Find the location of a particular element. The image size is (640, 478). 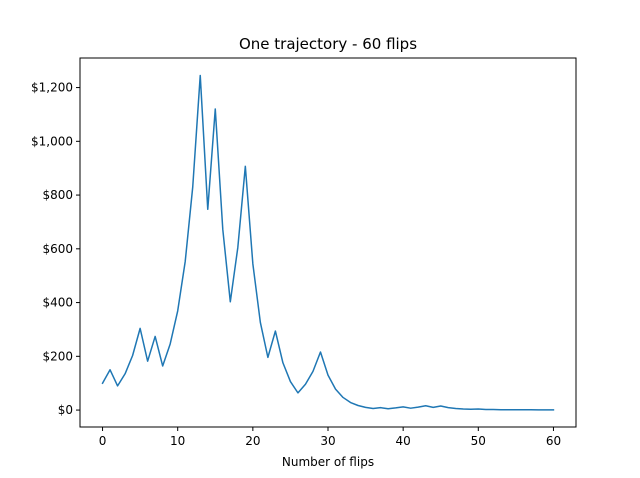

y-axis: $0 $200 $400 $600 $800 $1,000 $1,200 is located at coordinates (55, 249).